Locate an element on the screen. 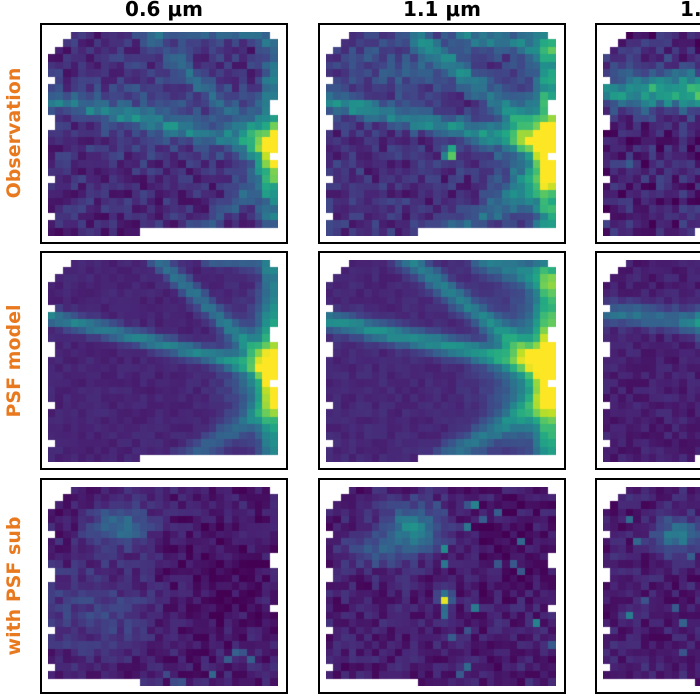 This screenshot has width=700, height=700. column-header-1.1um: 1.1 μm is located at coordinates (442, 10).